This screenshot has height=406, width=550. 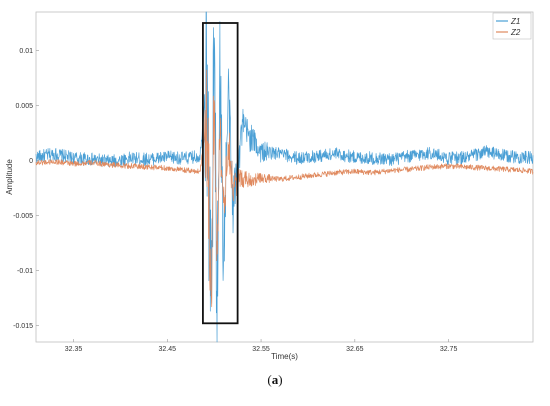 What do you see at coordinates (23, 216) in the screenshot?
I see `y-tick-label: -0.005` at bounding box center [23, 216].